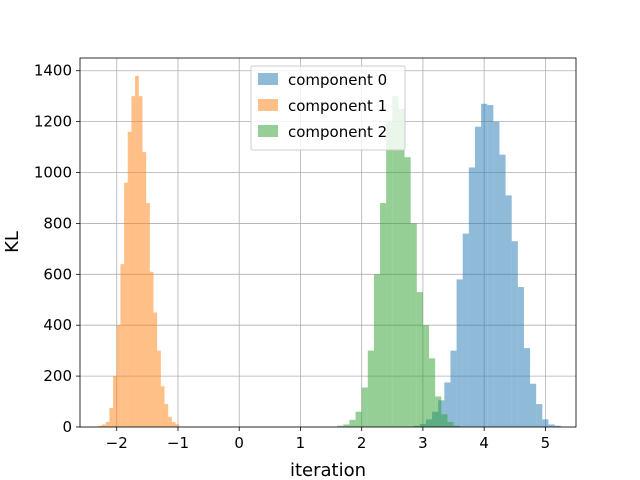  What do you see at coordinates (301, 443) in the screenshot?
I see `x-tick-label: 1` at bounding box center [301, 443].